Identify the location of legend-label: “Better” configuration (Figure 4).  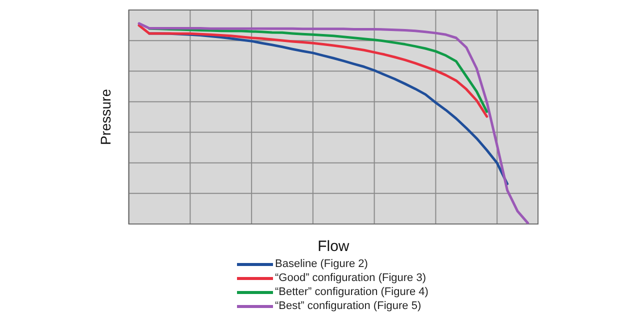
(351, 292).